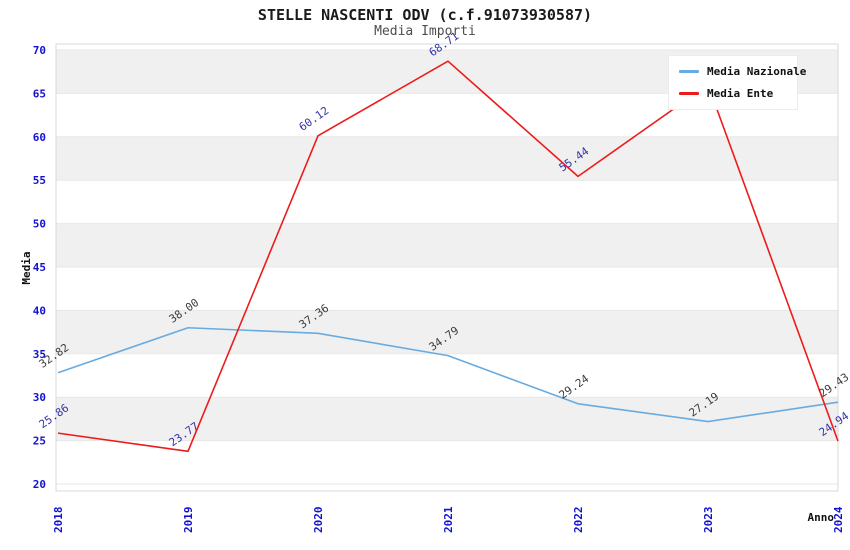  I want to click on point-label: 32.82, so click(54, 356).